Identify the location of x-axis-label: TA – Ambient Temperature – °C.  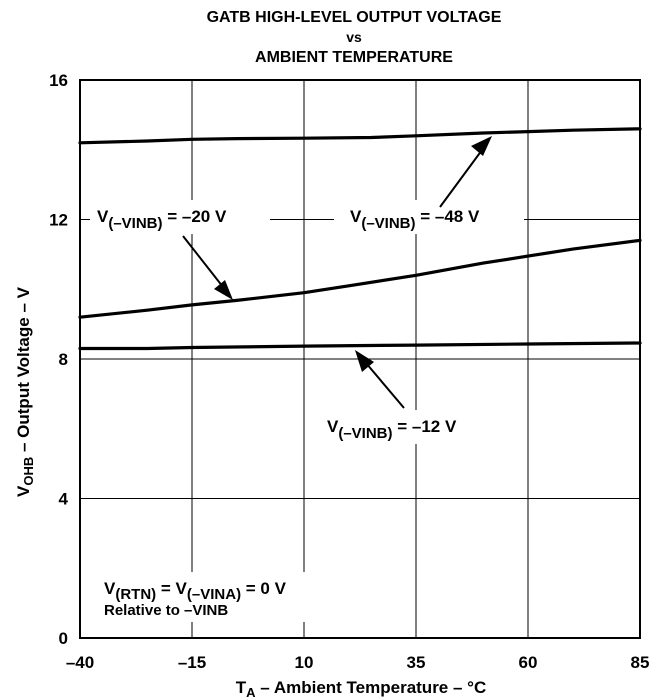
(361, 689).